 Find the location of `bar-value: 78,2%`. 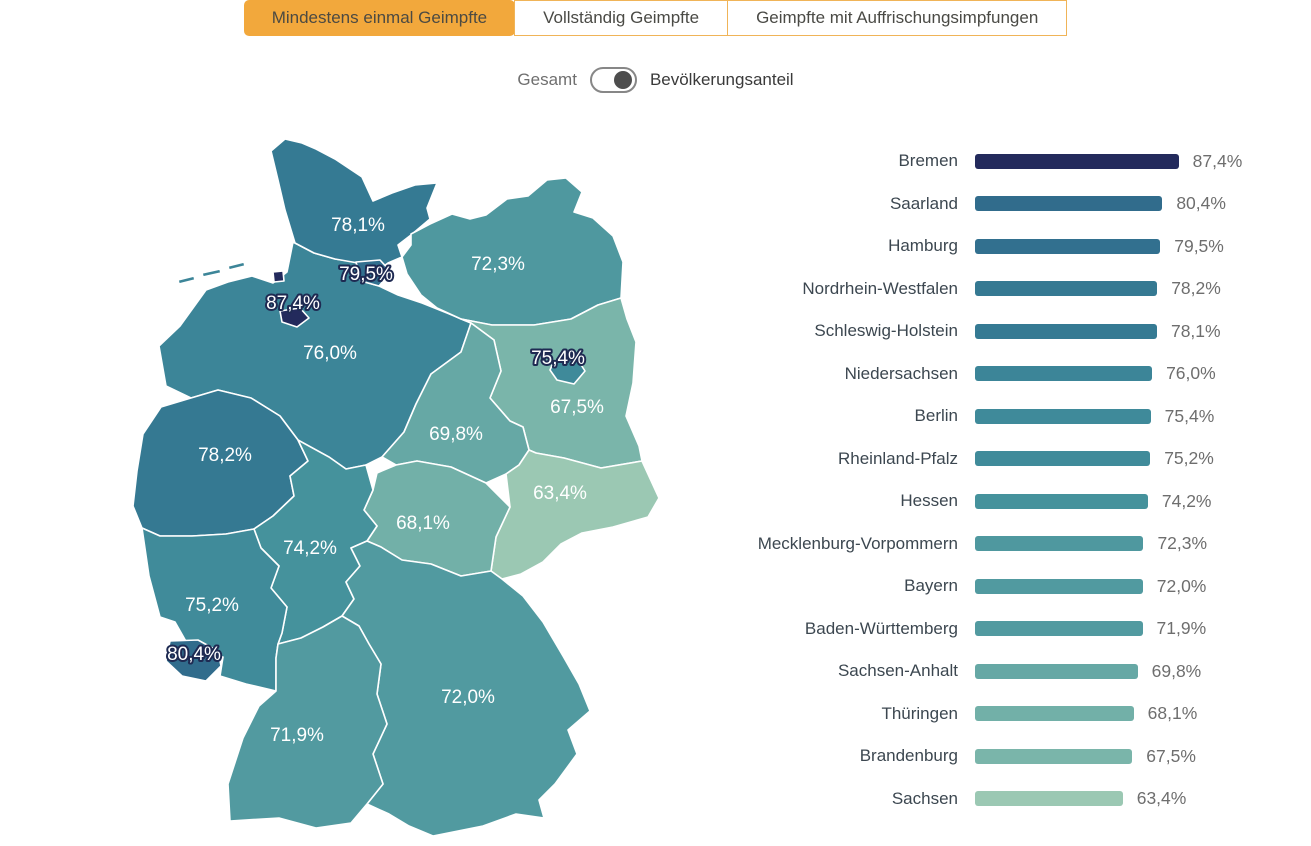

bar-value: 78,2% is located at coordinates (1196, 288).